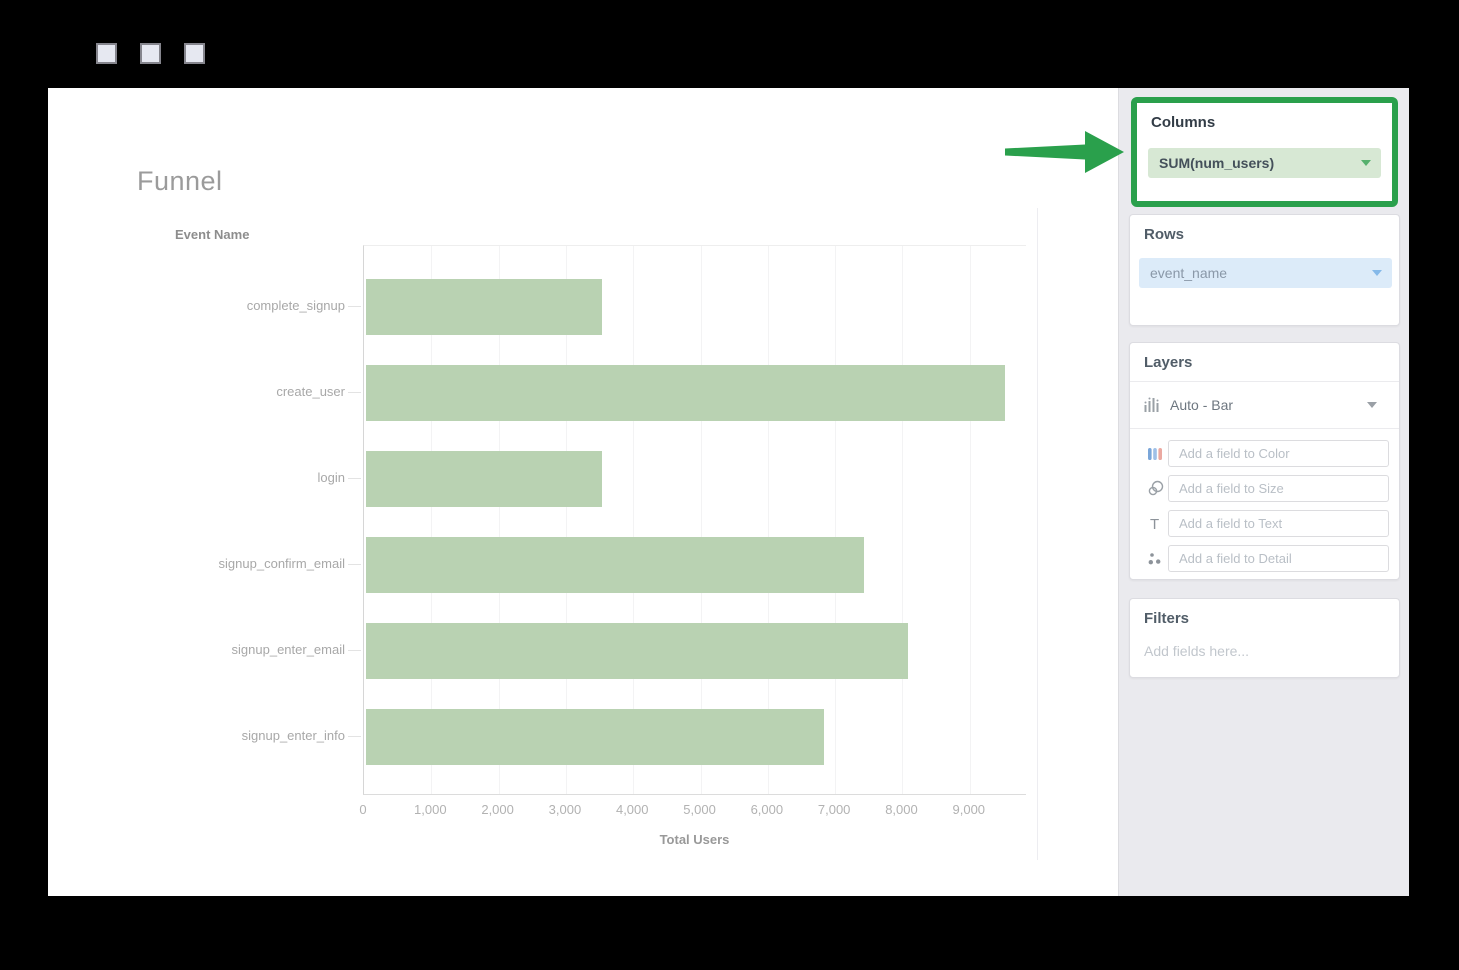 The height and width of the screenshot is (970, 1459). What do you see at coordinates (1183, 122) in the screenshot?
I see `columns-heading: Columns` at bounding box center [1183, 122].